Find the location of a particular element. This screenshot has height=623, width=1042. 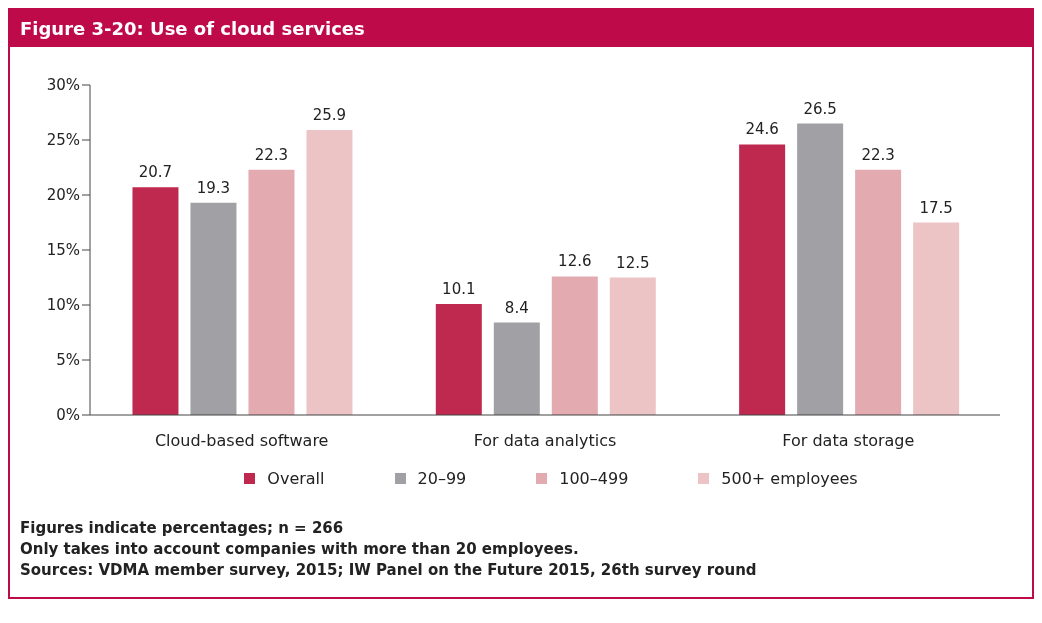

y-tick-label: 25% is located at coordinates (63, 140).